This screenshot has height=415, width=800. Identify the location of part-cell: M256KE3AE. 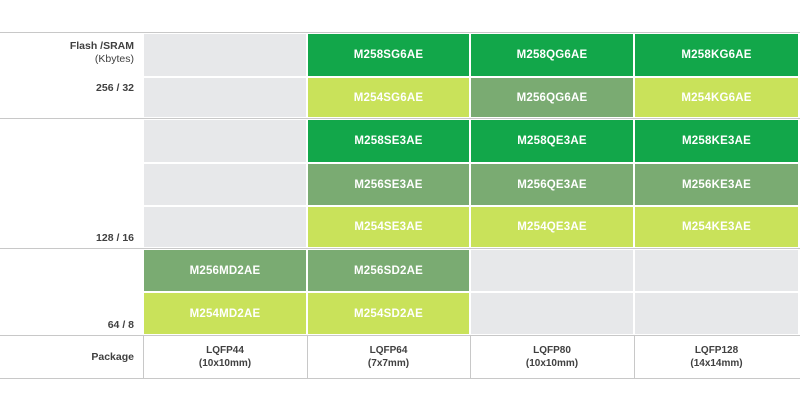
(716, 184).